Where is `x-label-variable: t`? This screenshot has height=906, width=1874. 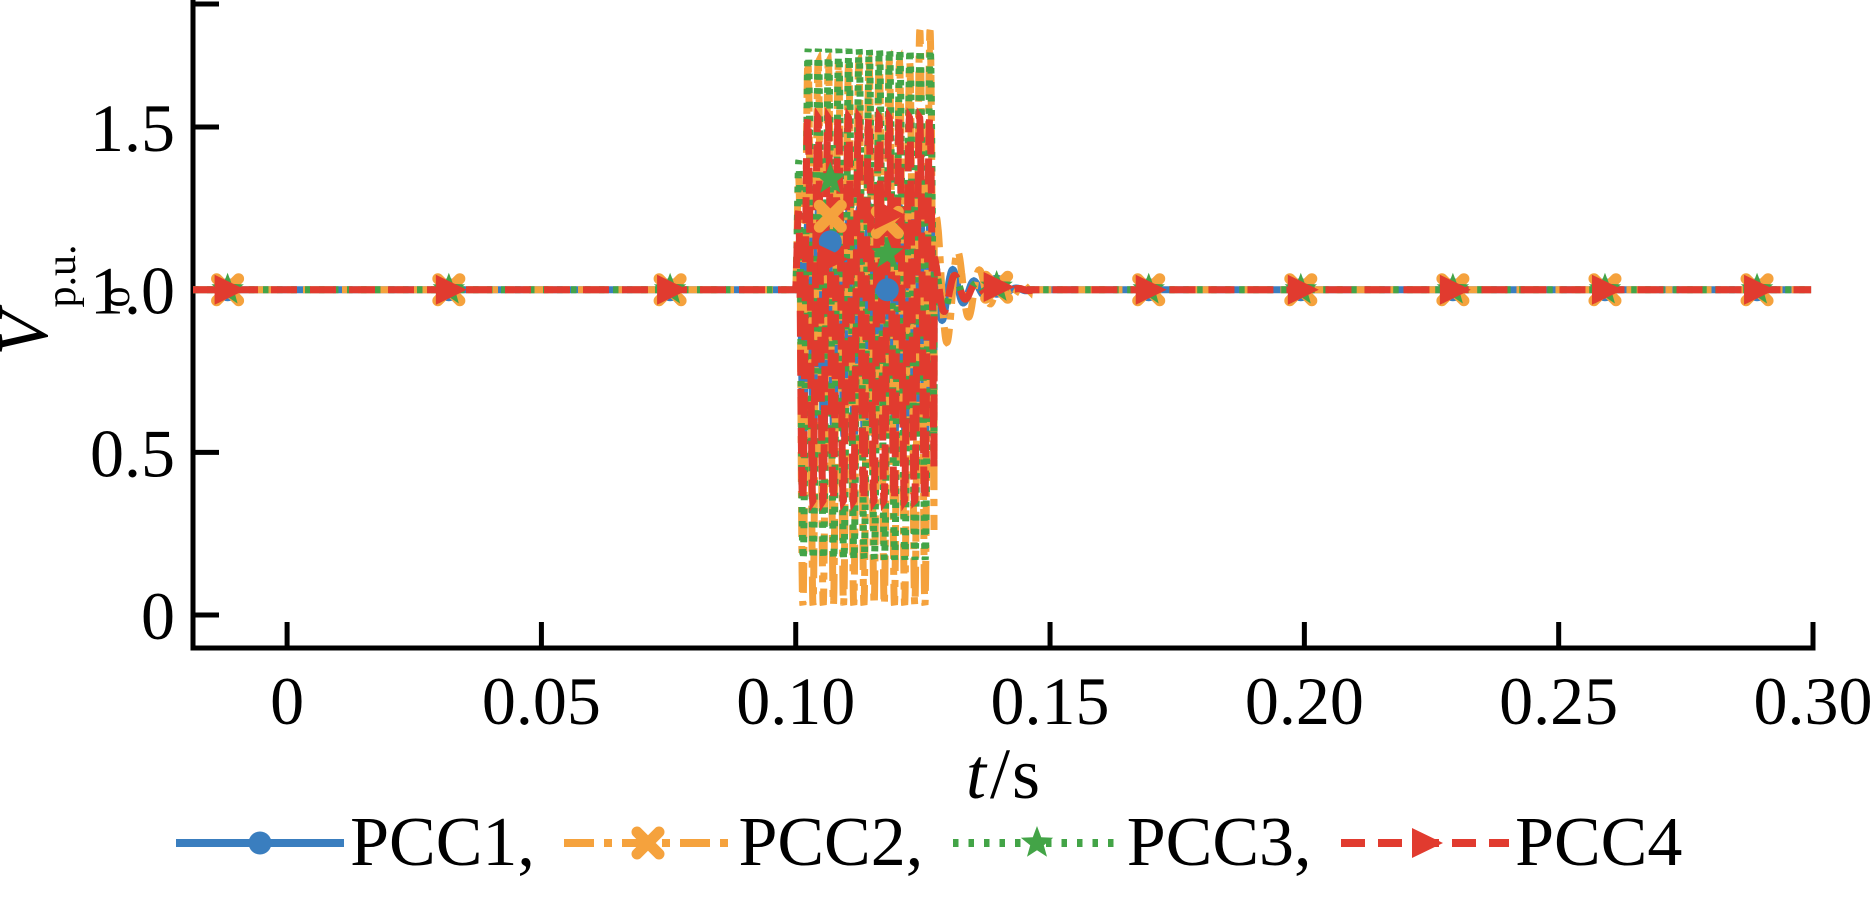
x-label-variable: t is located at coordinates (975, 774).